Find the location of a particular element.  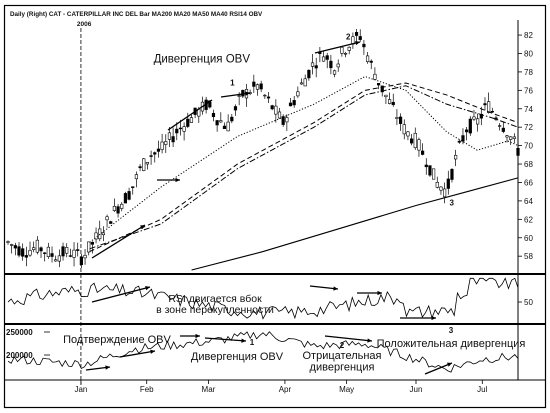

year-label: 2006 is located at coordinates (84, 24).